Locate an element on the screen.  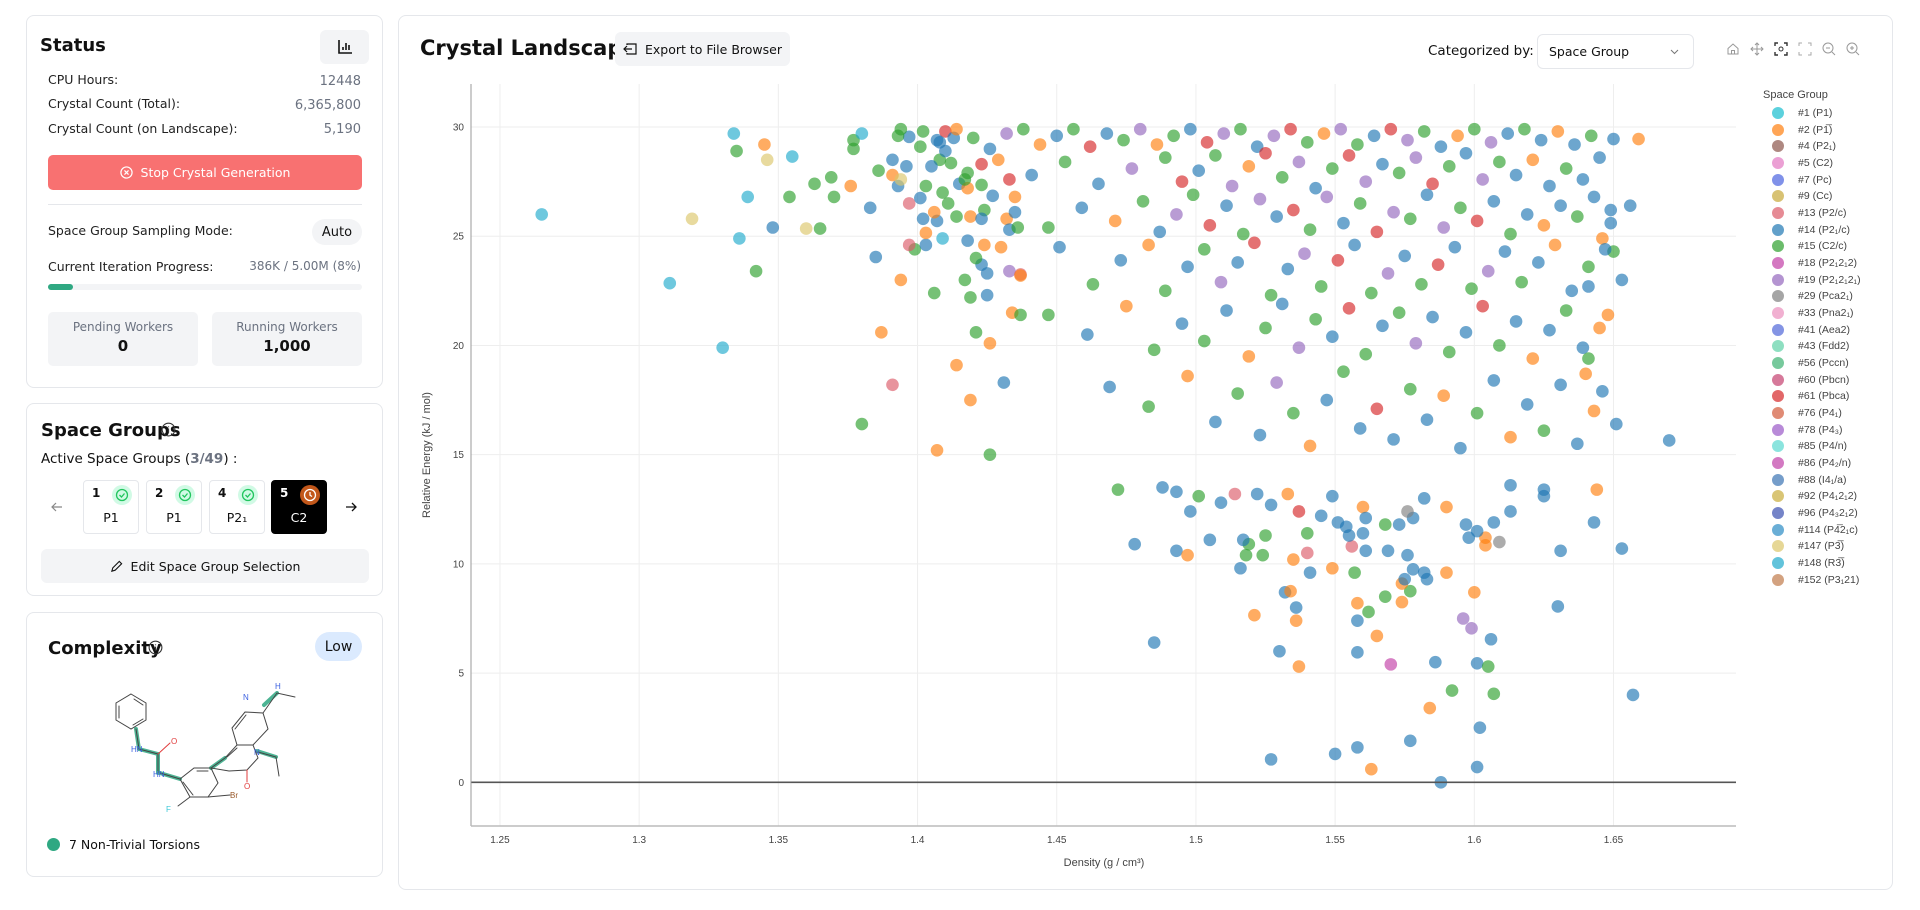
space-group-chip: 2 P1 is located at coordinates (174, 507).